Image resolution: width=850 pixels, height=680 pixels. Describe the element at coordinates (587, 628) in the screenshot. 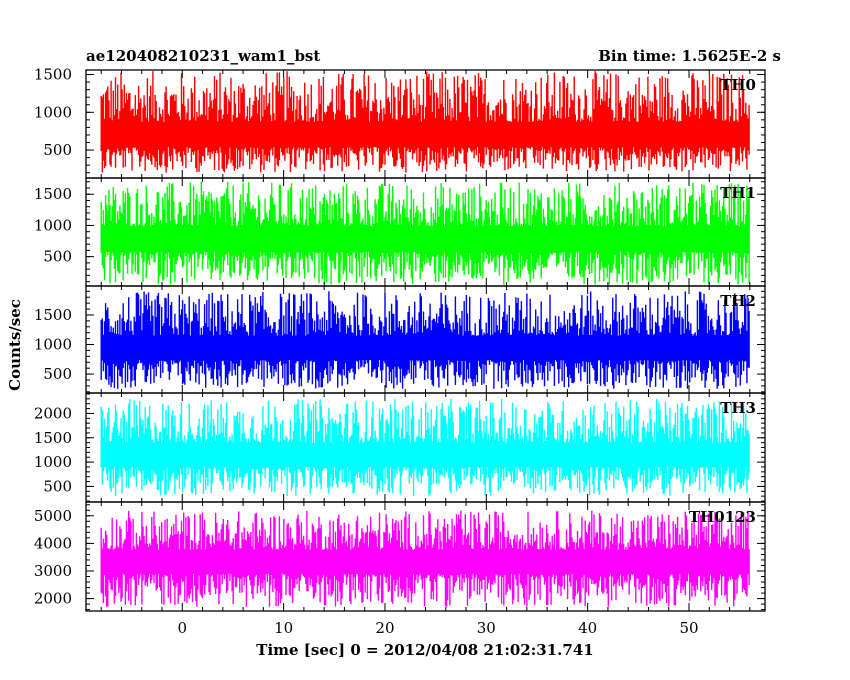

I see `x-tick-label: 40` at that location.